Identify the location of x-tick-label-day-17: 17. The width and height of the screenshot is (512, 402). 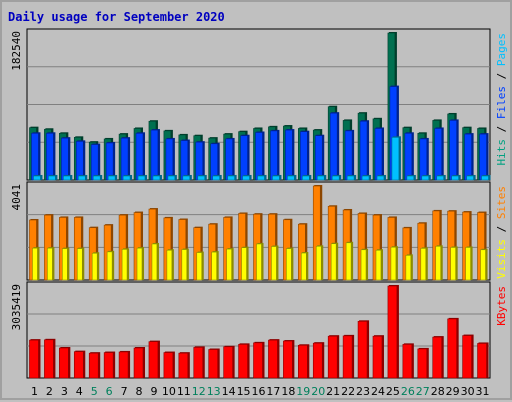
(273, 391).